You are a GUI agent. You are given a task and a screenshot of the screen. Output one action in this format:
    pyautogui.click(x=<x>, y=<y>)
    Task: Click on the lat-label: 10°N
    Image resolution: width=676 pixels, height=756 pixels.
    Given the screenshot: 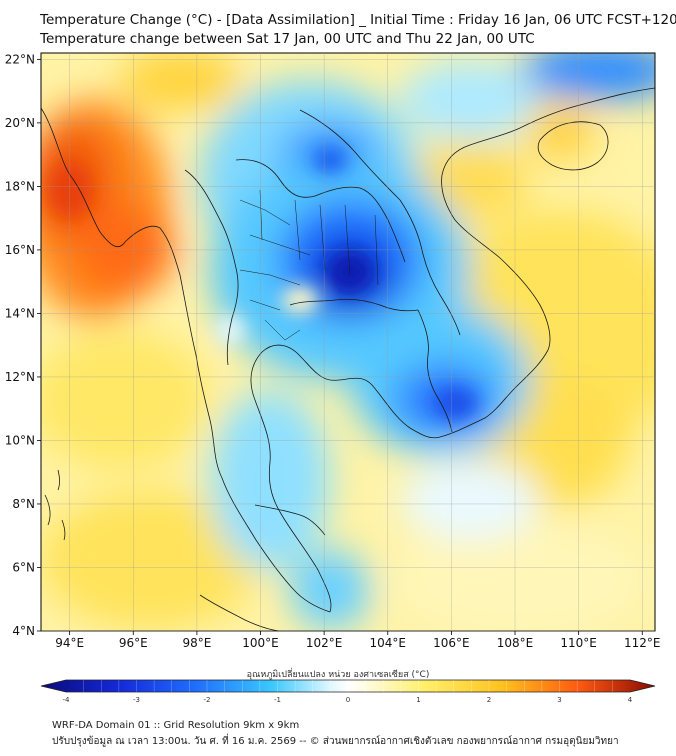 What is the action you would take?
    pyautogui.click(x=20, y=440)
    